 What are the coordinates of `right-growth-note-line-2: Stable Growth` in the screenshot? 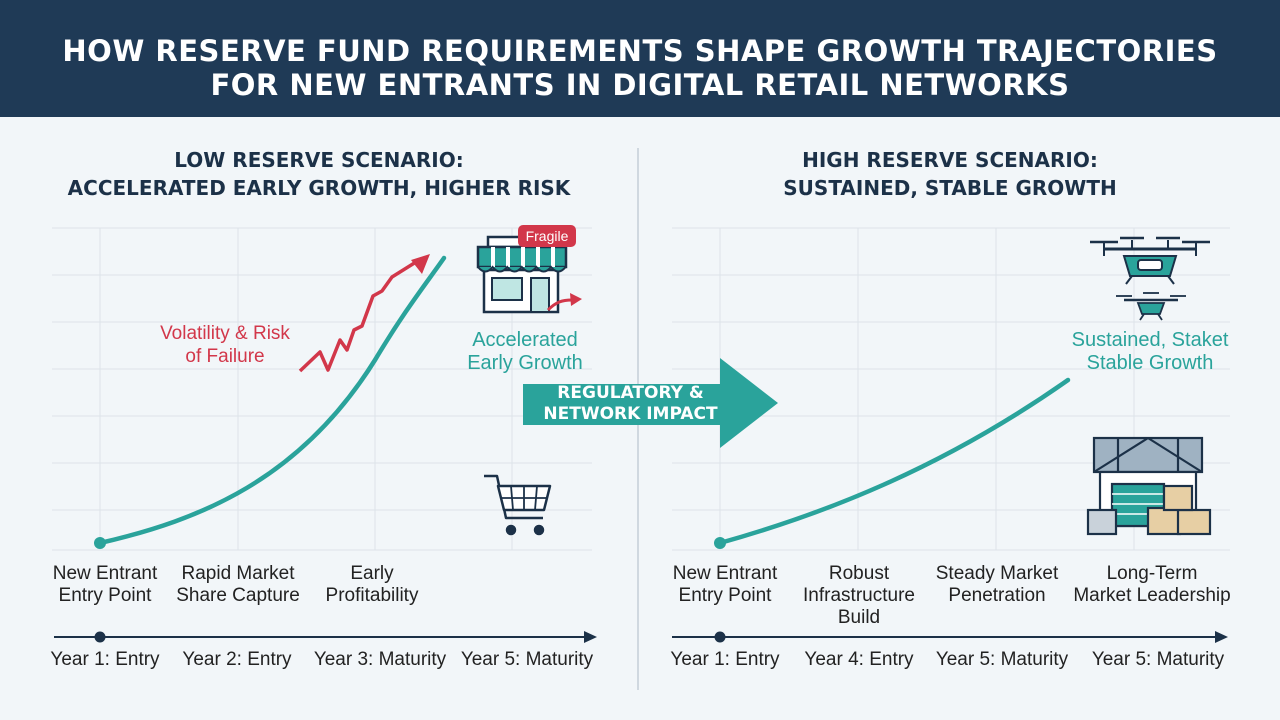 It's located at (1150, 363).